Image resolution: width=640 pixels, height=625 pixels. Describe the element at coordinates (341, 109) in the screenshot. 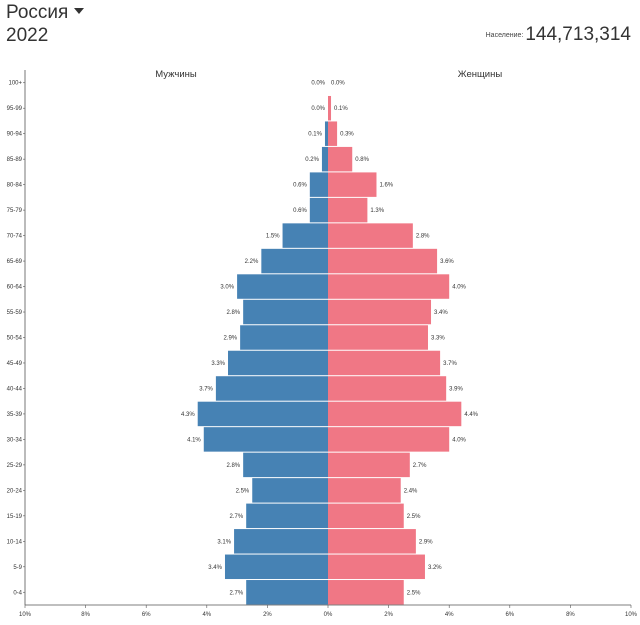

I see `data-label-female: 0.1%` at that location.